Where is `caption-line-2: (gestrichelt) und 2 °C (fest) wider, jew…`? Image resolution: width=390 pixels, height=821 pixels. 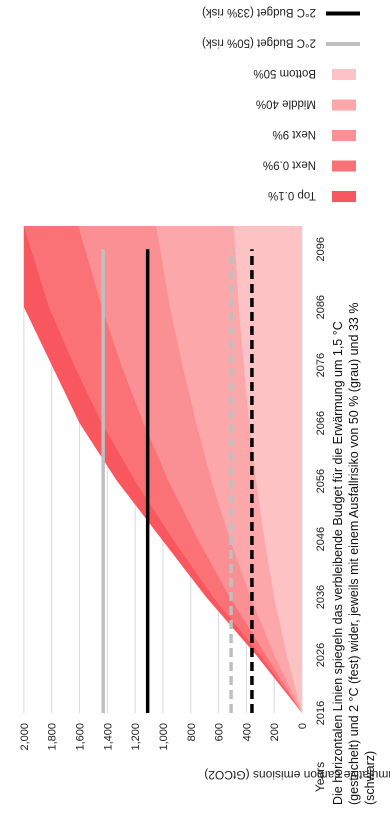 caption-line-2: (gestrichelt) und 2 °C (fest) wider, jew… is located at coordinates (354, 554).